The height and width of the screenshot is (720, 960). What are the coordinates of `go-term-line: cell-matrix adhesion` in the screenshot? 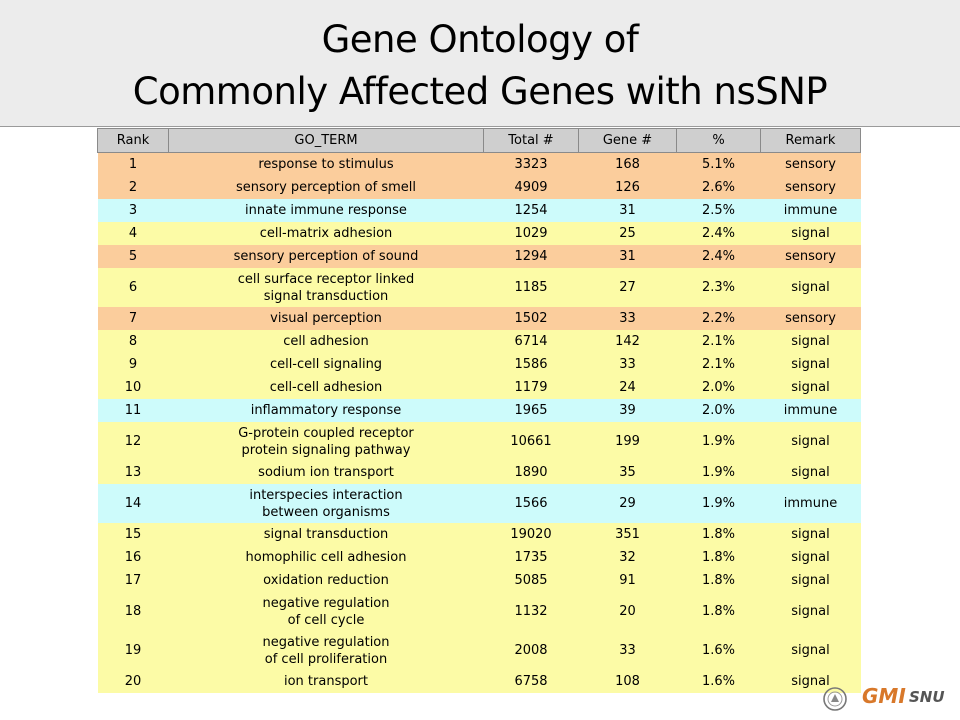 It's located at (326, 233).